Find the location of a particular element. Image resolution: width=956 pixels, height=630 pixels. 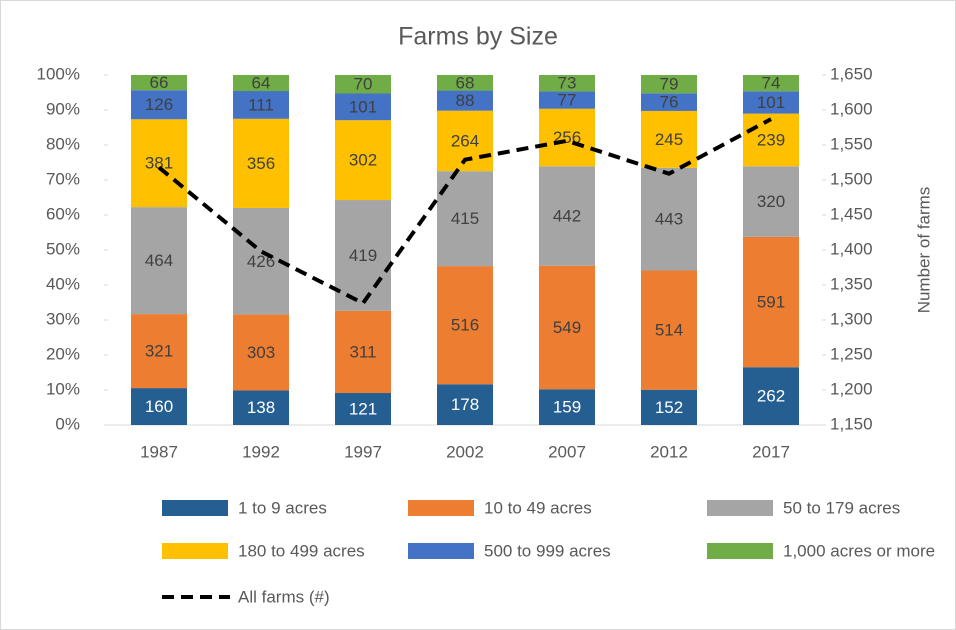

y2-tick-label: 1,600 is located at coordinates (851, 108).